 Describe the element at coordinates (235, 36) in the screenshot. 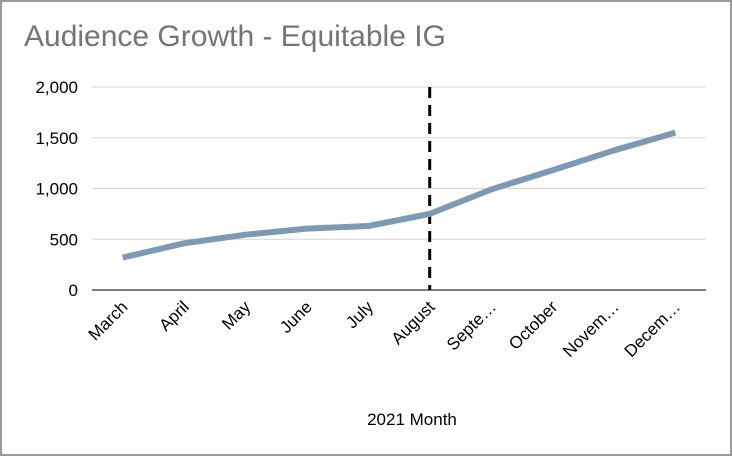

I see `chart-title: Audience Growth - Equitable IG` at that location.